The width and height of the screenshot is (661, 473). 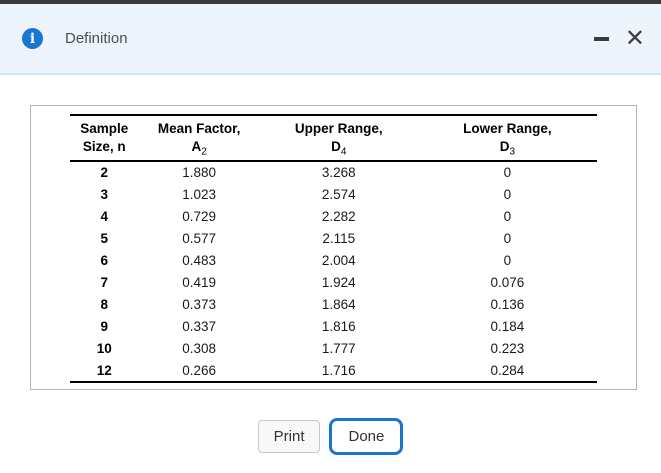 I want to click on upper-range-cell: 1.864, so click(x=338, y=304).